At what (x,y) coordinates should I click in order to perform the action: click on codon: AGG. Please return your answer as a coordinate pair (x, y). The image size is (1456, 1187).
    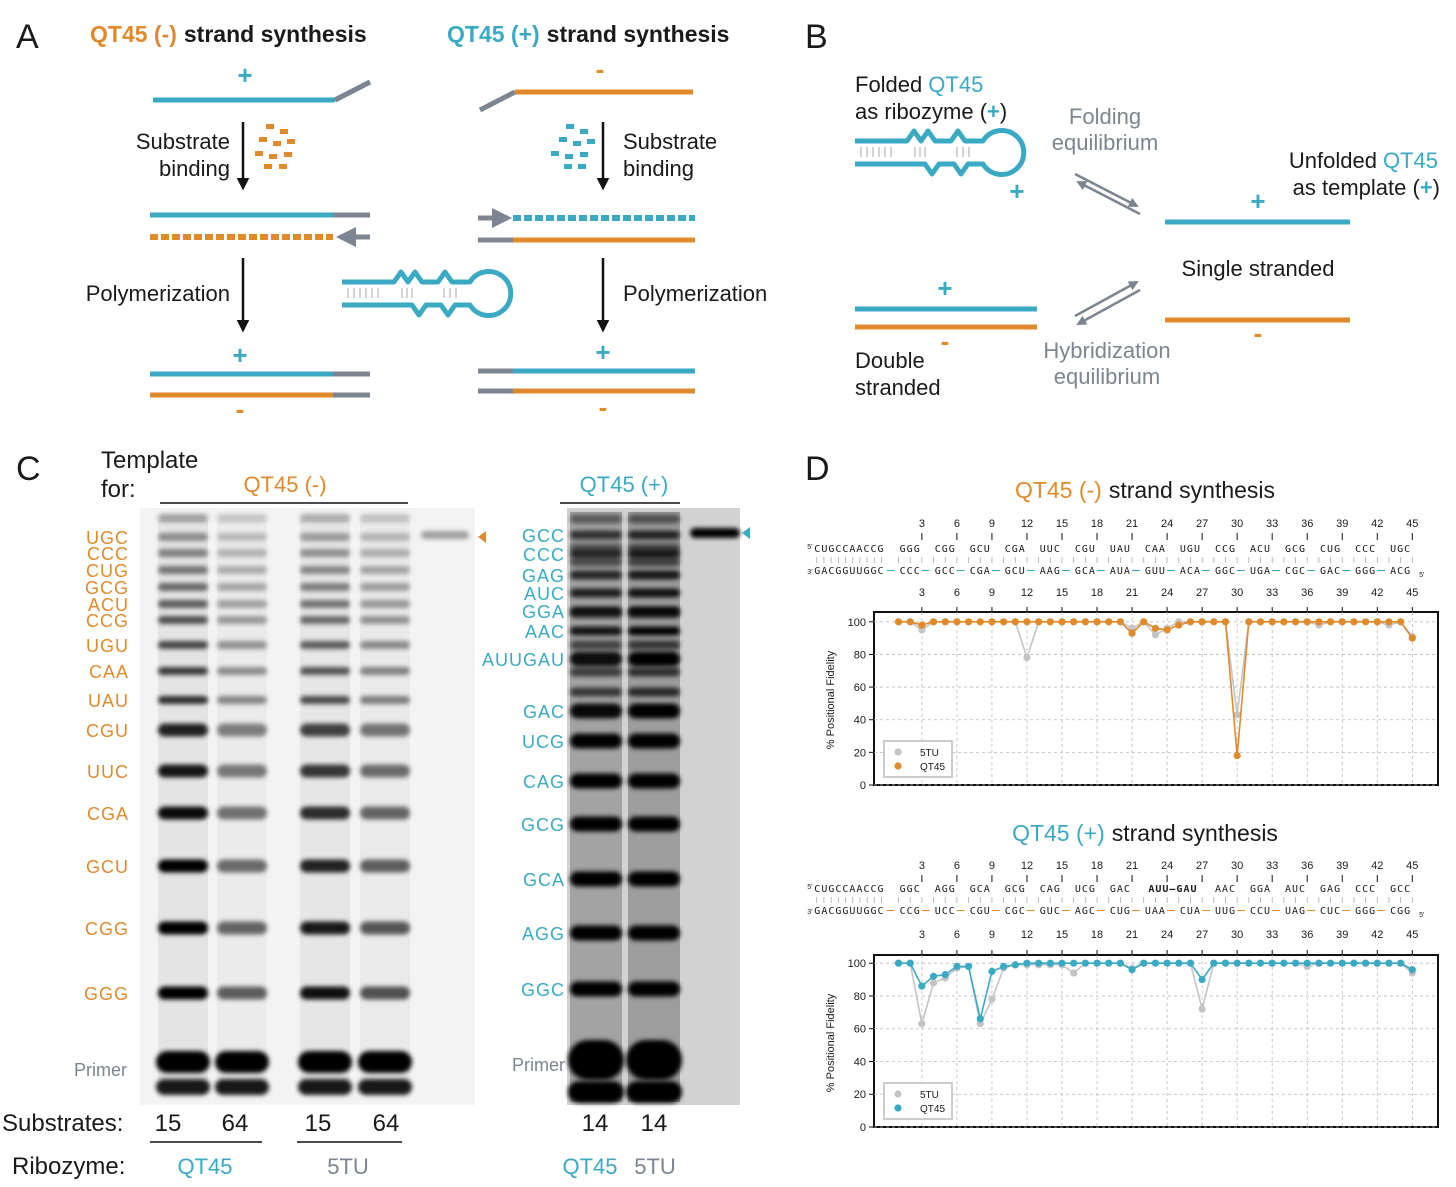
    Looking at the image, I should click on (945, 889).